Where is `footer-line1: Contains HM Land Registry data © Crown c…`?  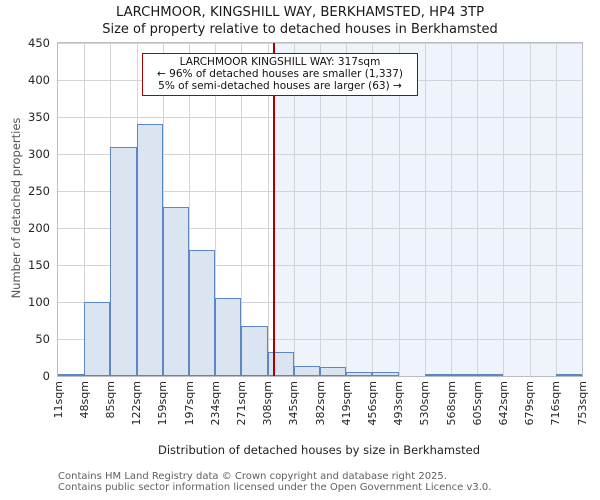 footer-line1: Contains HM Land Registry data © Crown c… is located at coordinates (252, 476).